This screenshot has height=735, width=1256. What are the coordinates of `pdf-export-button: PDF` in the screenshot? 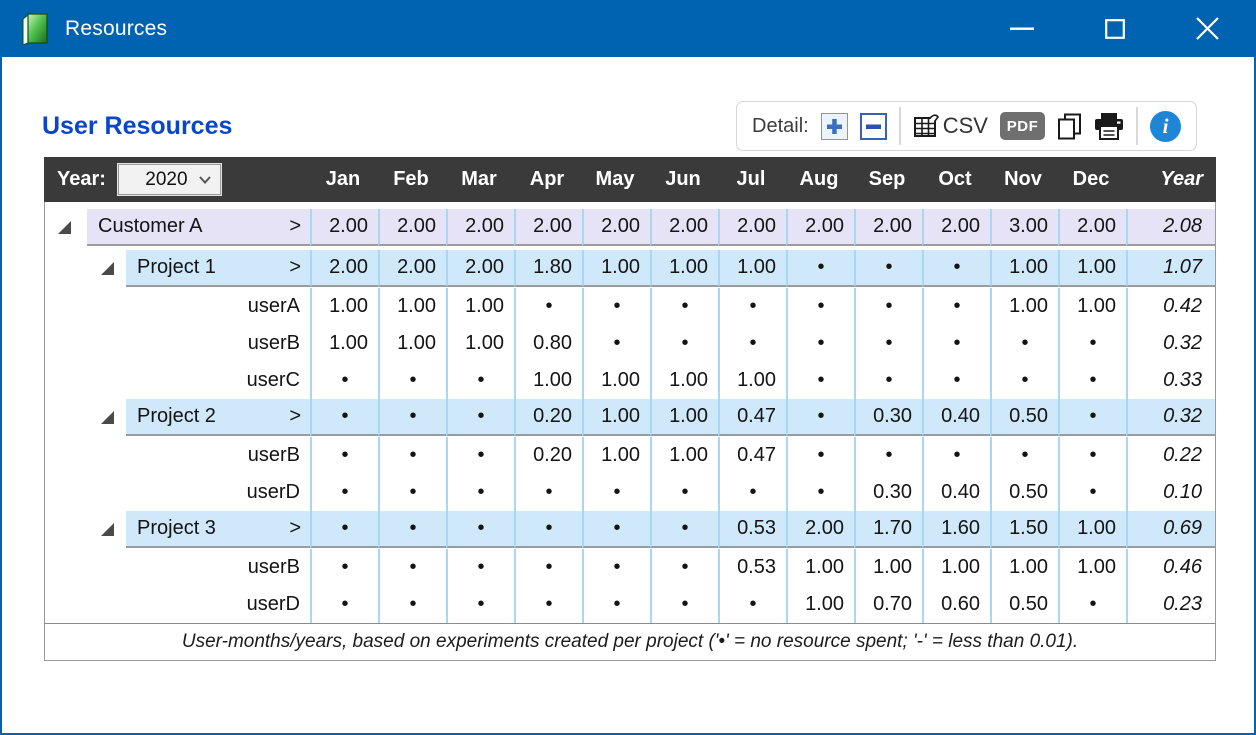 It's located at (1022, 126).